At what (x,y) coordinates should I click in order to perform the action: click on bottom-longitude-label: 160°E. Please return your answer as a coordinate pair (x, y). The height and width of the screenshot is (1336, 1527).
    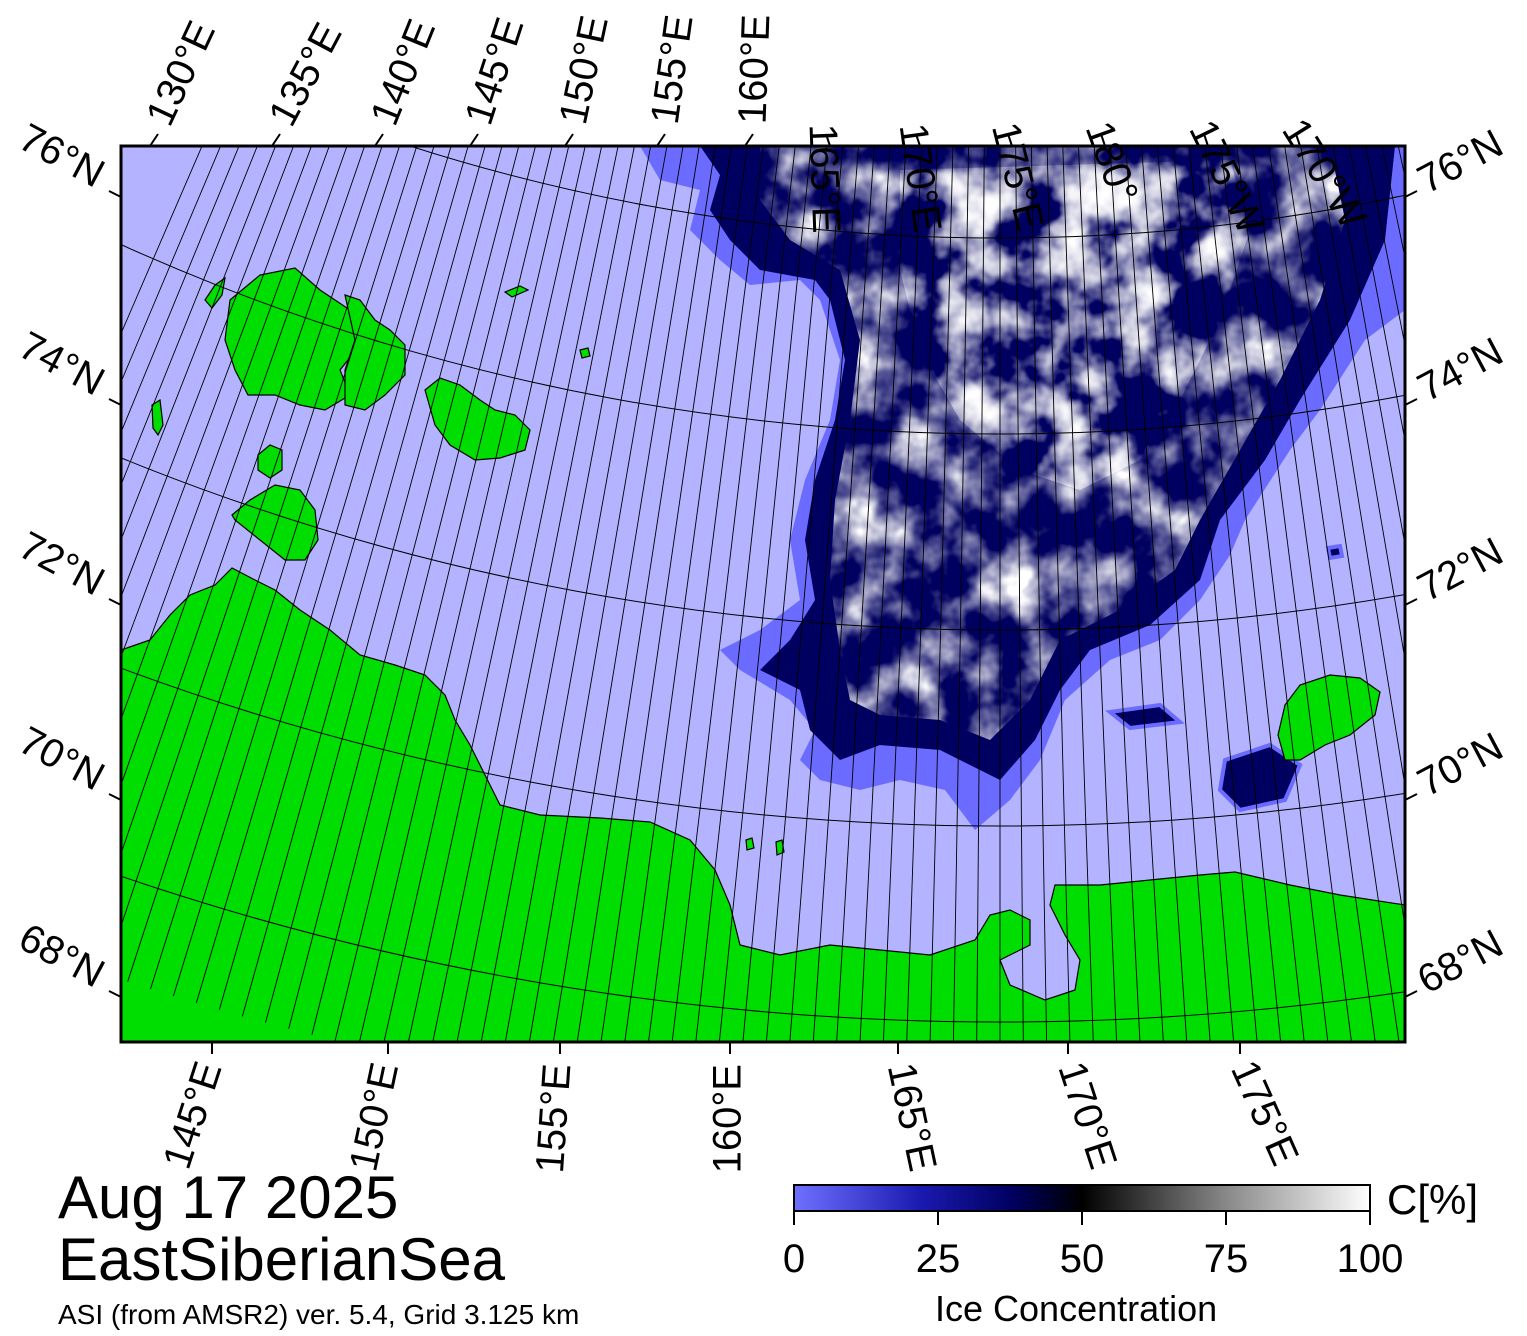
    Looking at the image, I should click on (728, 1118).